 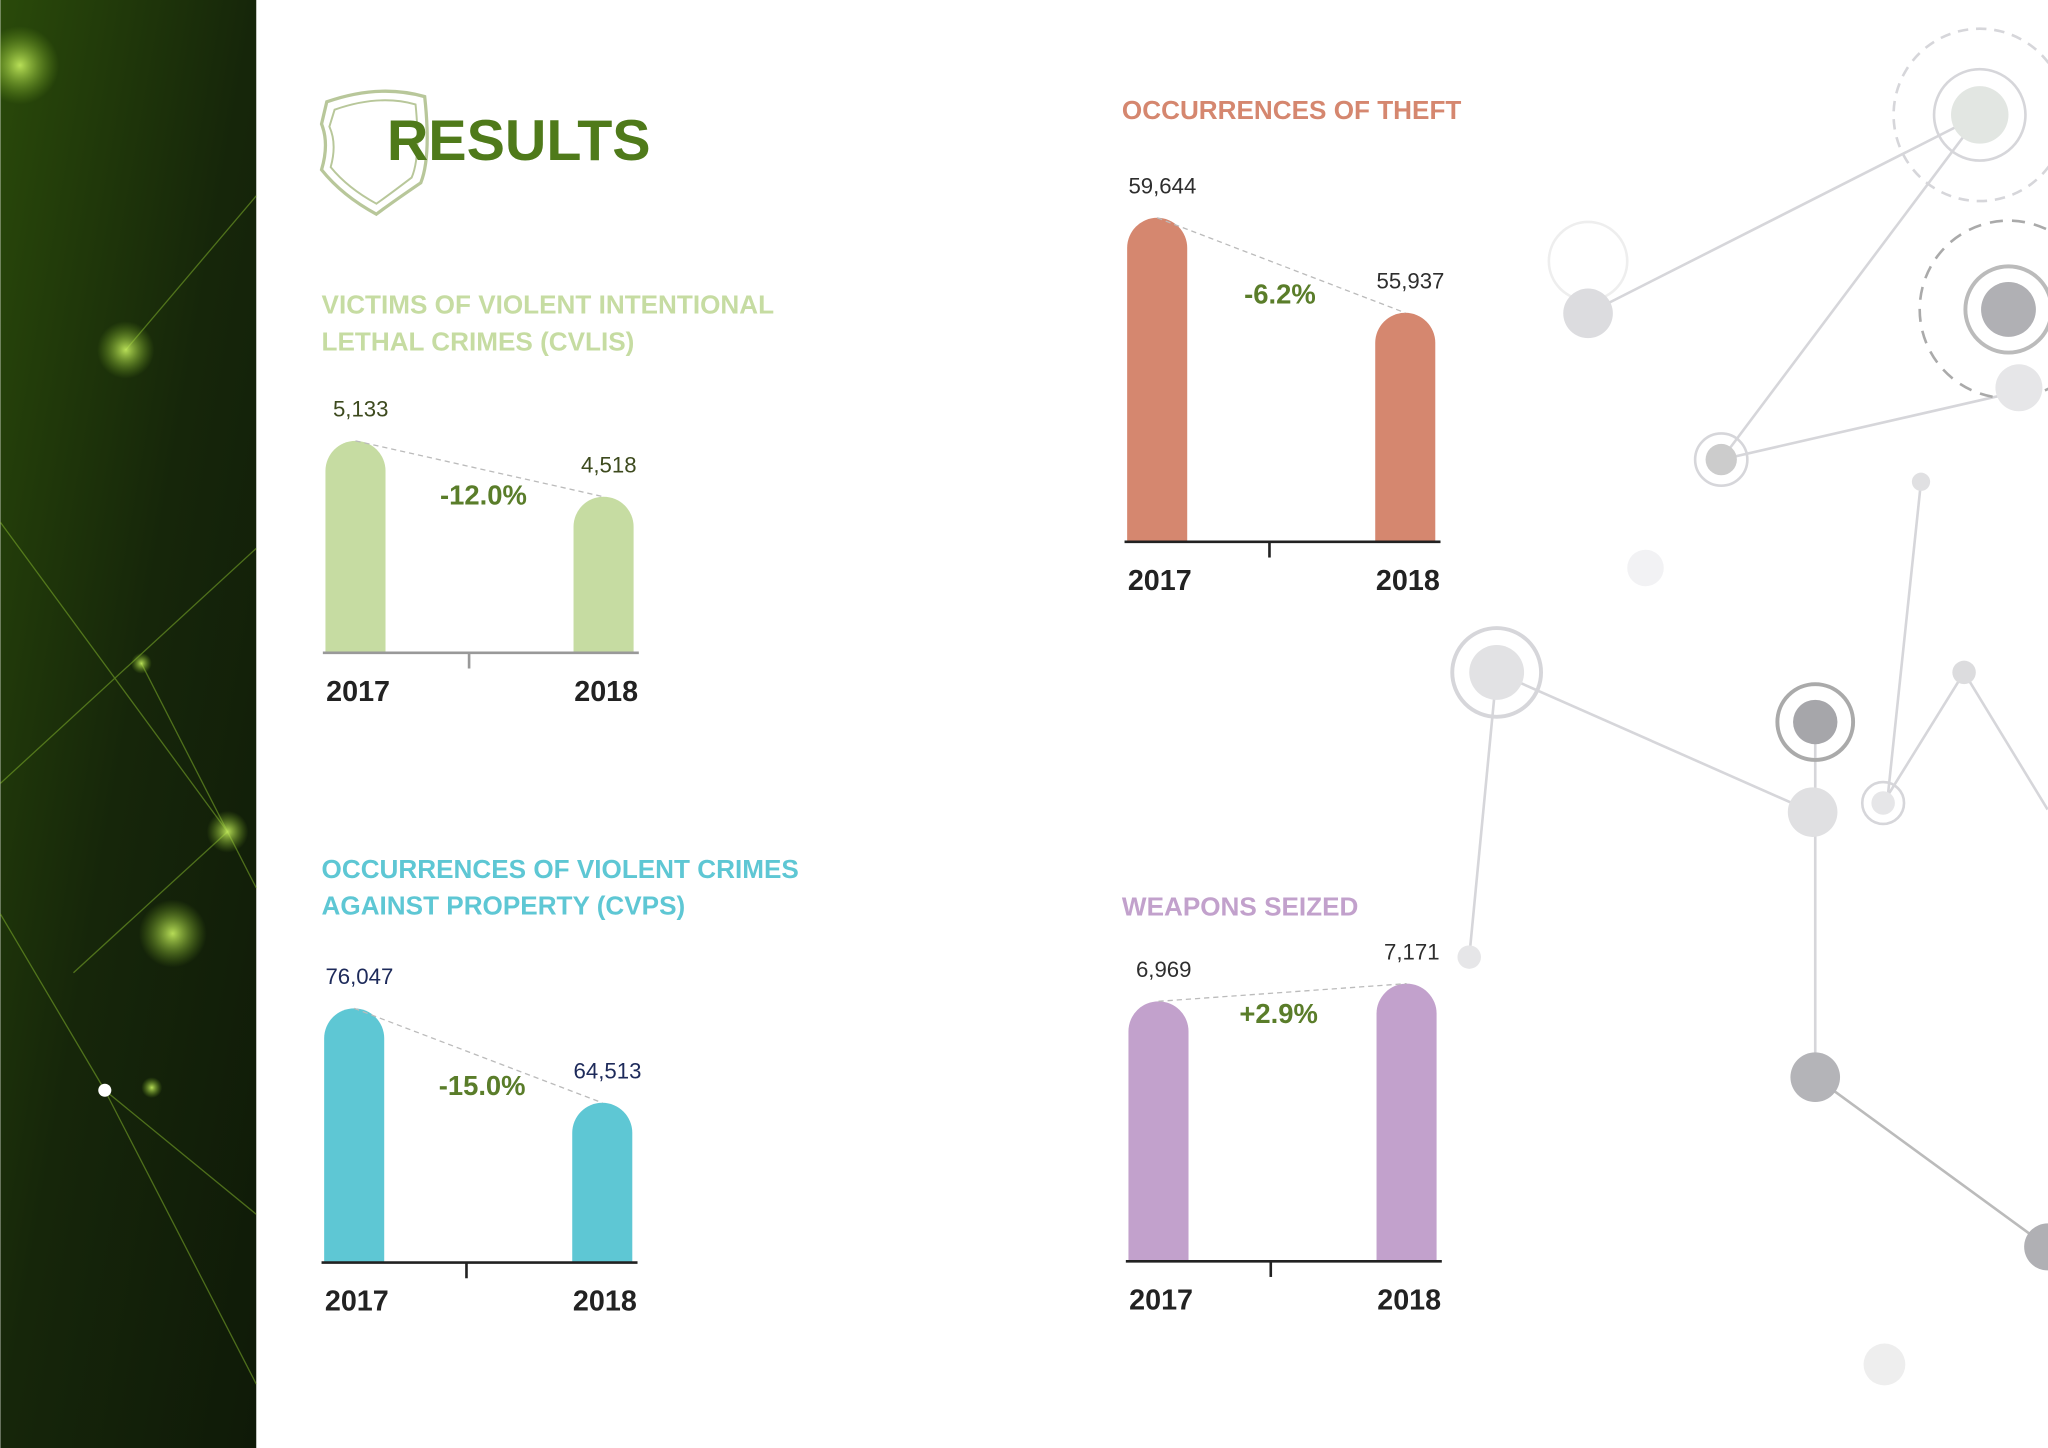 What do you see at coordinates (361, 409) in the screenshot?
I see `value-label: 5,133` at bounding box center [361, 409].